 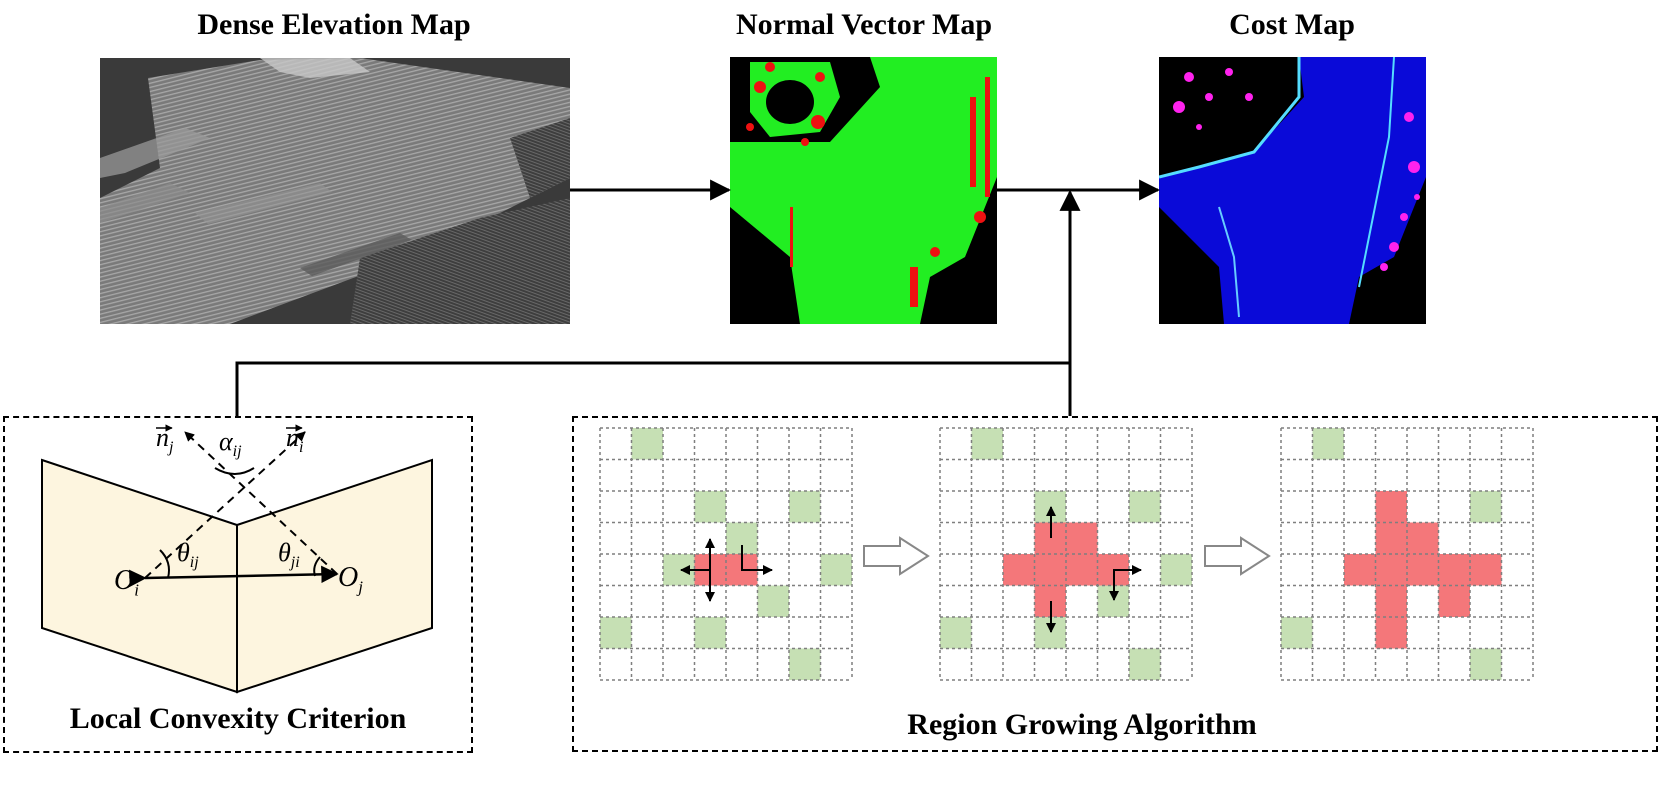 I want to click on cost-map-title: Cost Map, so click(x=1292, y=24).